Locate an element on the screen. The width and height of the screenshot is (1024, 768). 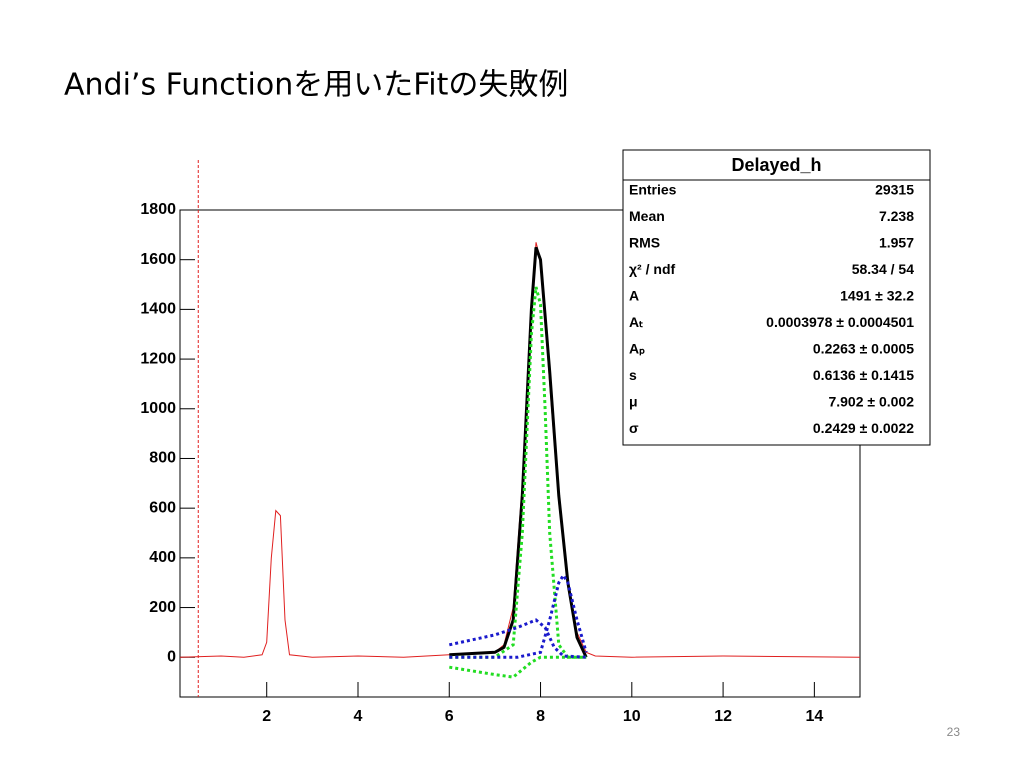
x-tick-label: 14 is located at coordinates (814, 716).